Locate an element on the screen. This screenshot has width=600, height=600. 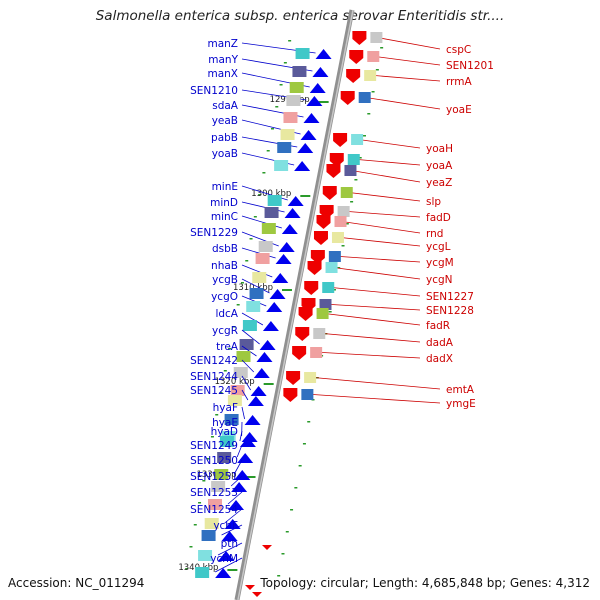
gene-label-minE: minE is located at coordinates (225, 187).